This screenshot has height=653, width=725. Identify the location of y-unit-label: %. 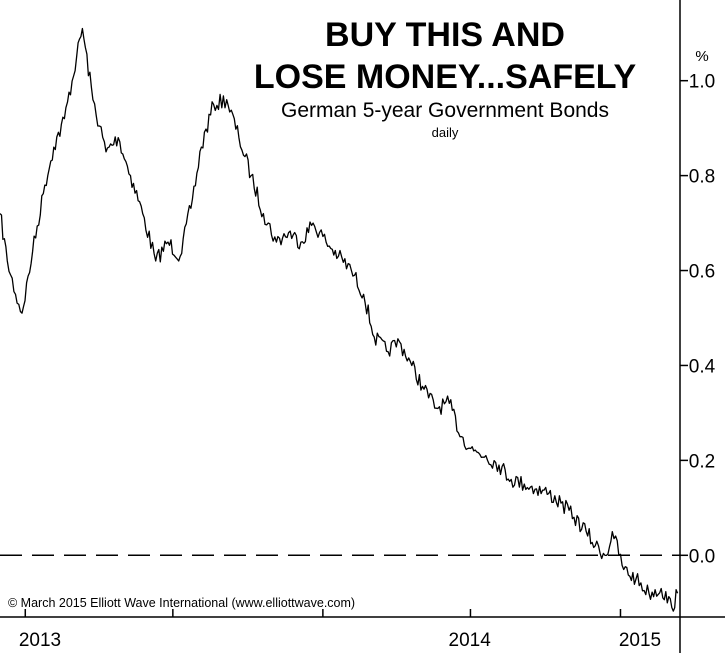
(701, 56).